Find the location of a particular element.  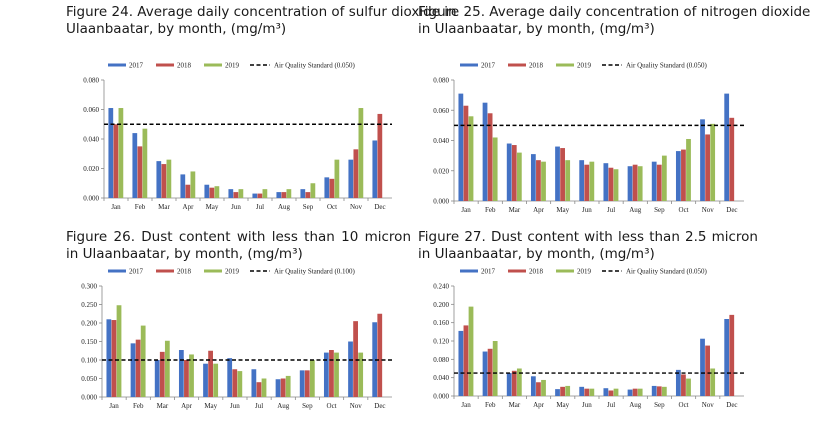

bar-2018-aug is located at coordinates (635, 182).